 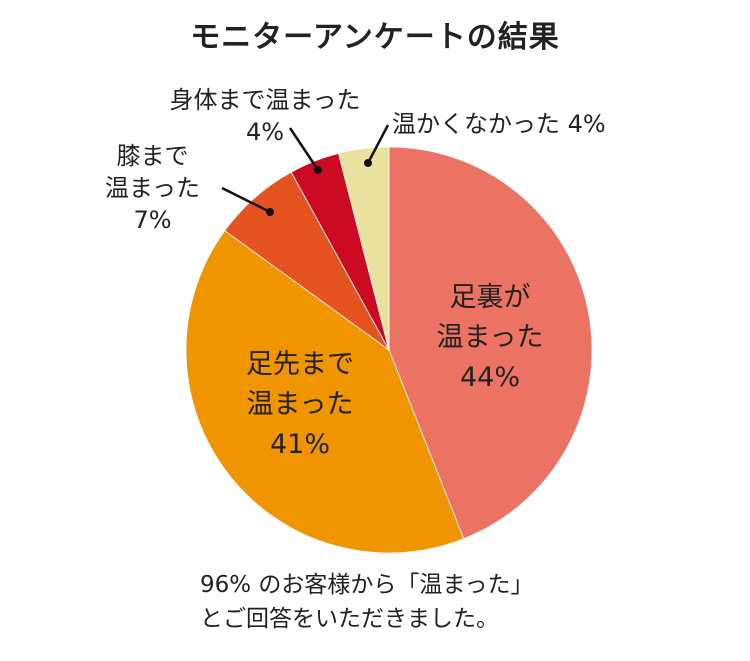 I want to click on slice-label-1: 足先まで温まった 41%, so click(x=300, y=405).